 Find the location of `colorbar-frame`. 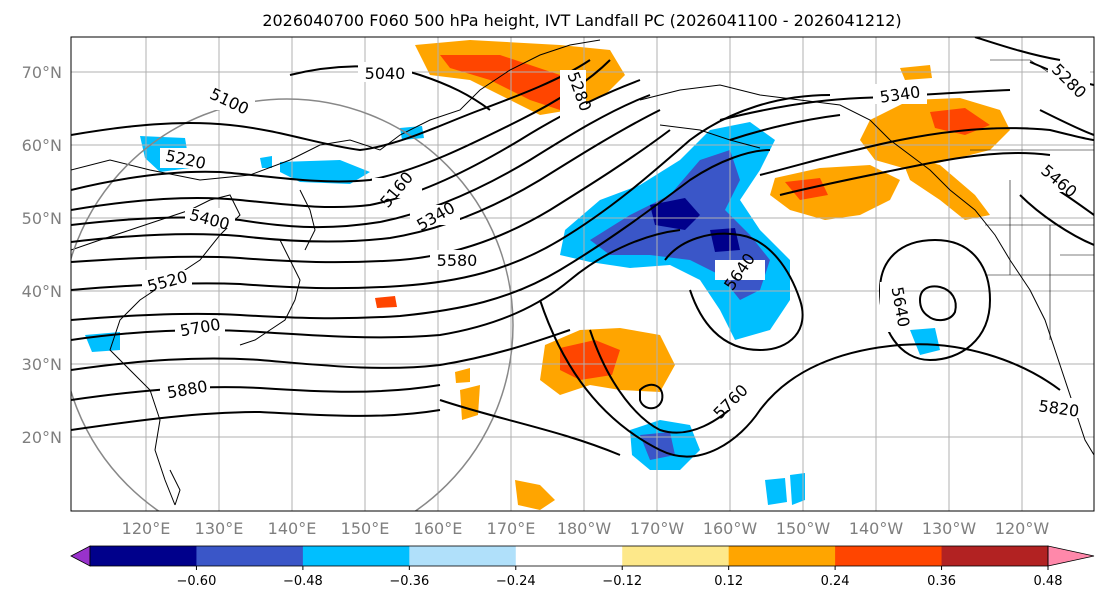

colorbar-frame is located at coordinates (569, 556).